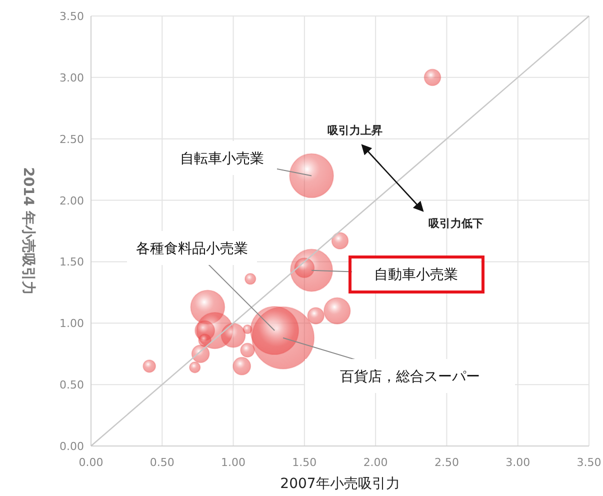 The height and width of the screenshot is (496, 603). What do you see at coordinates (192, 249) in the screenshot?
I see `annotation: 各種食料品小売業` at bounding box center [192, 249].